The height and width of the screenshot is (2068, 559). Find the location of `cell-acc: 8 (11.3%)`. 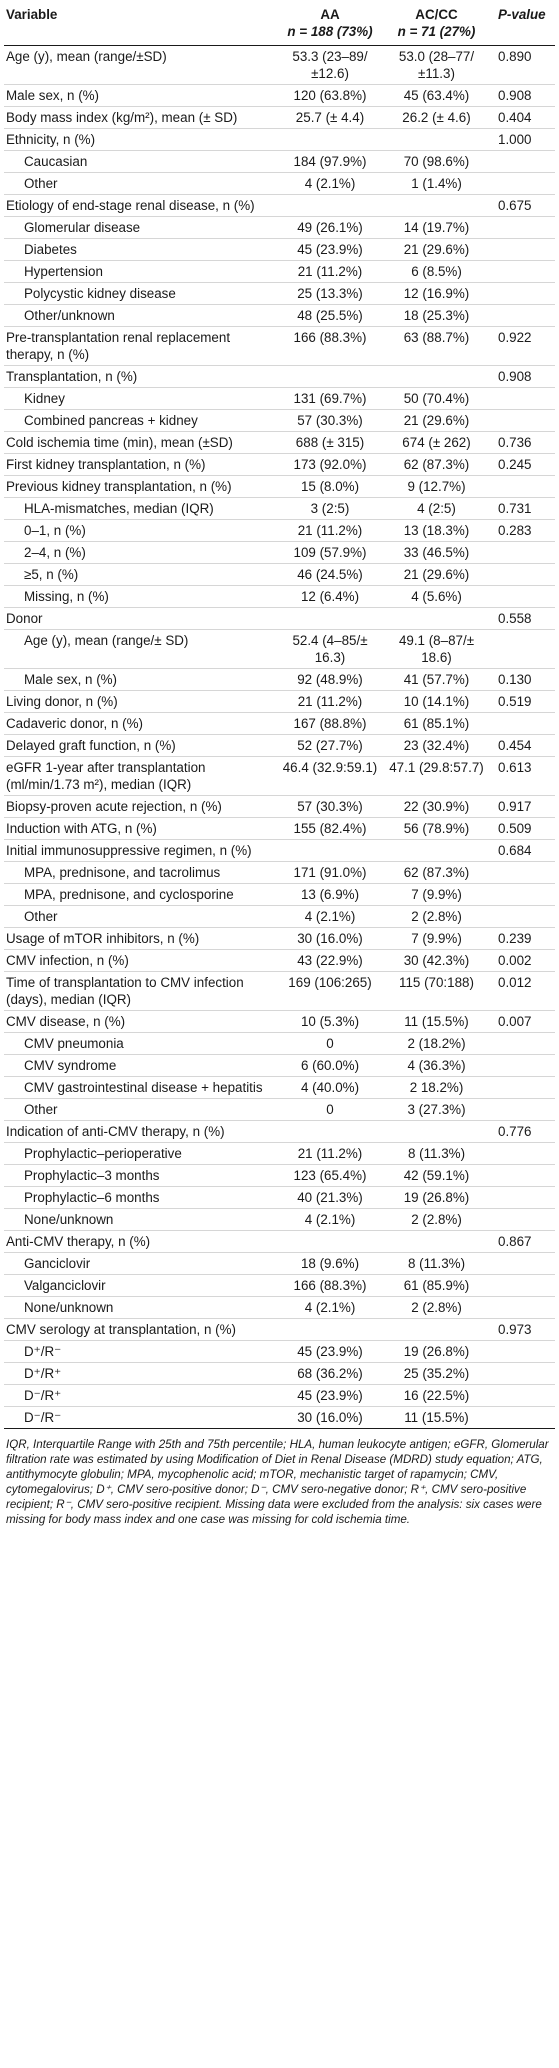

cell-acc: 8 (11.3%) is located at coordinates (436, 1263).